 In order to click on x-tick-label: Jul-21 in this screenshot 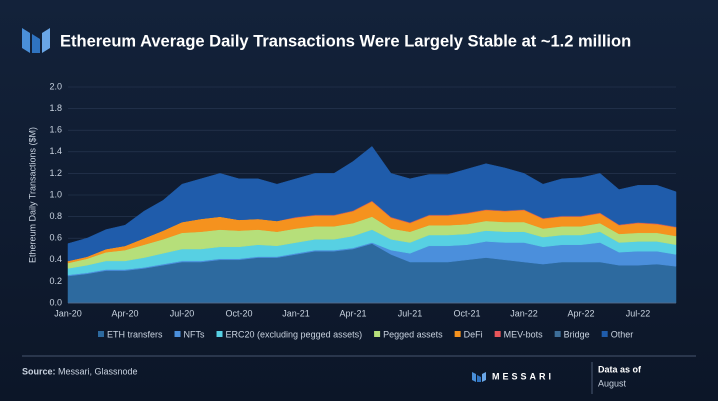, I will do `click(410, 313)`.